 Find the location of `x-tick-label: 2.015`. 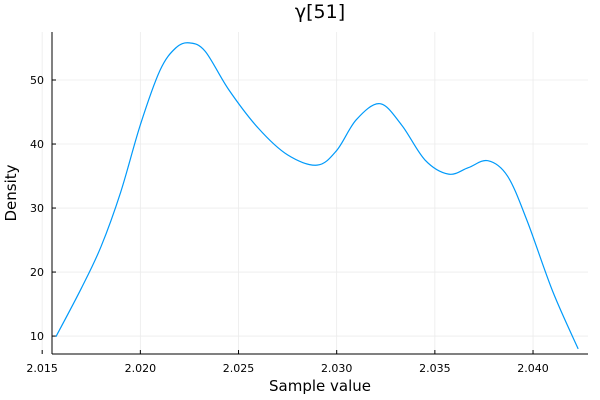

x-tick-label: 2.015 is located at coordinates (42, 368).